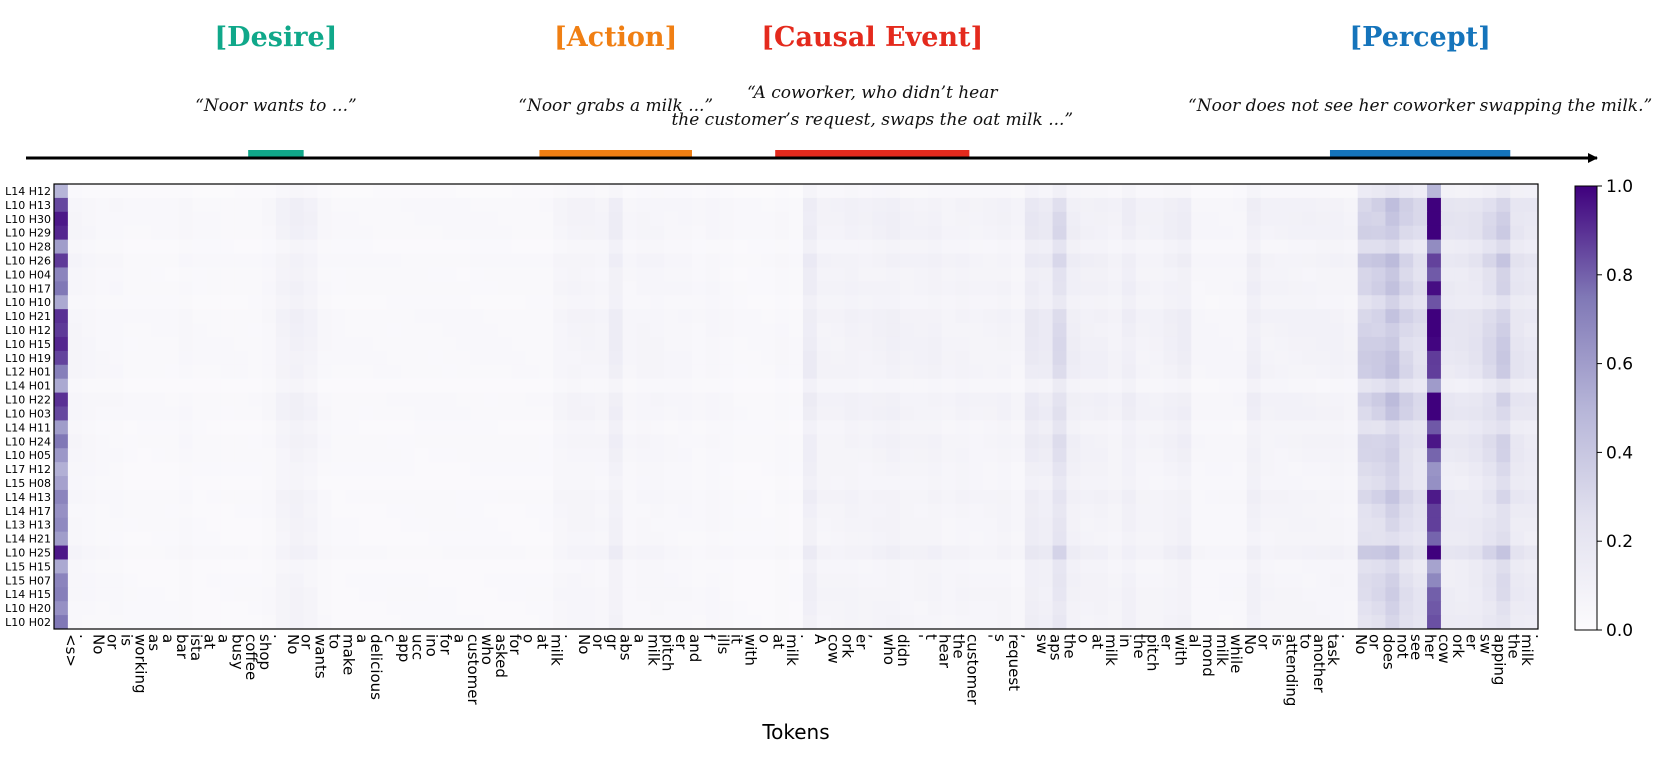 The width and height of the screenshot is (1661, 761). What do you see at coordinates (1513, 646) in the screenshot?
I see `token-label: the` at bounding box center [1513, 646].